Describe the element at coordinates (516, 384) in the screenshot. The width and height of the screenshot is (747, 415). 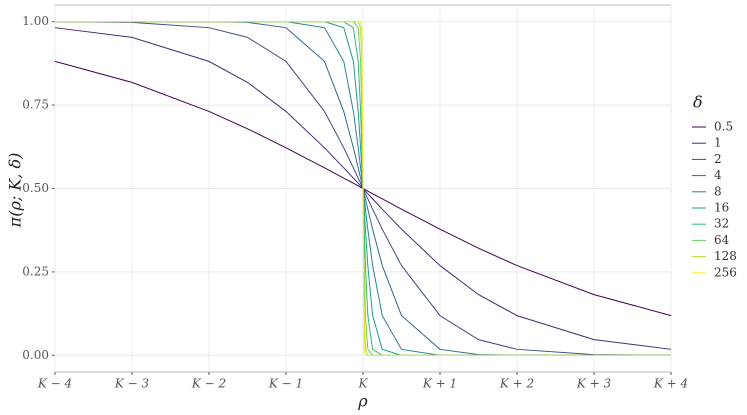
I see `x-tick-label: K + 2` at that location.